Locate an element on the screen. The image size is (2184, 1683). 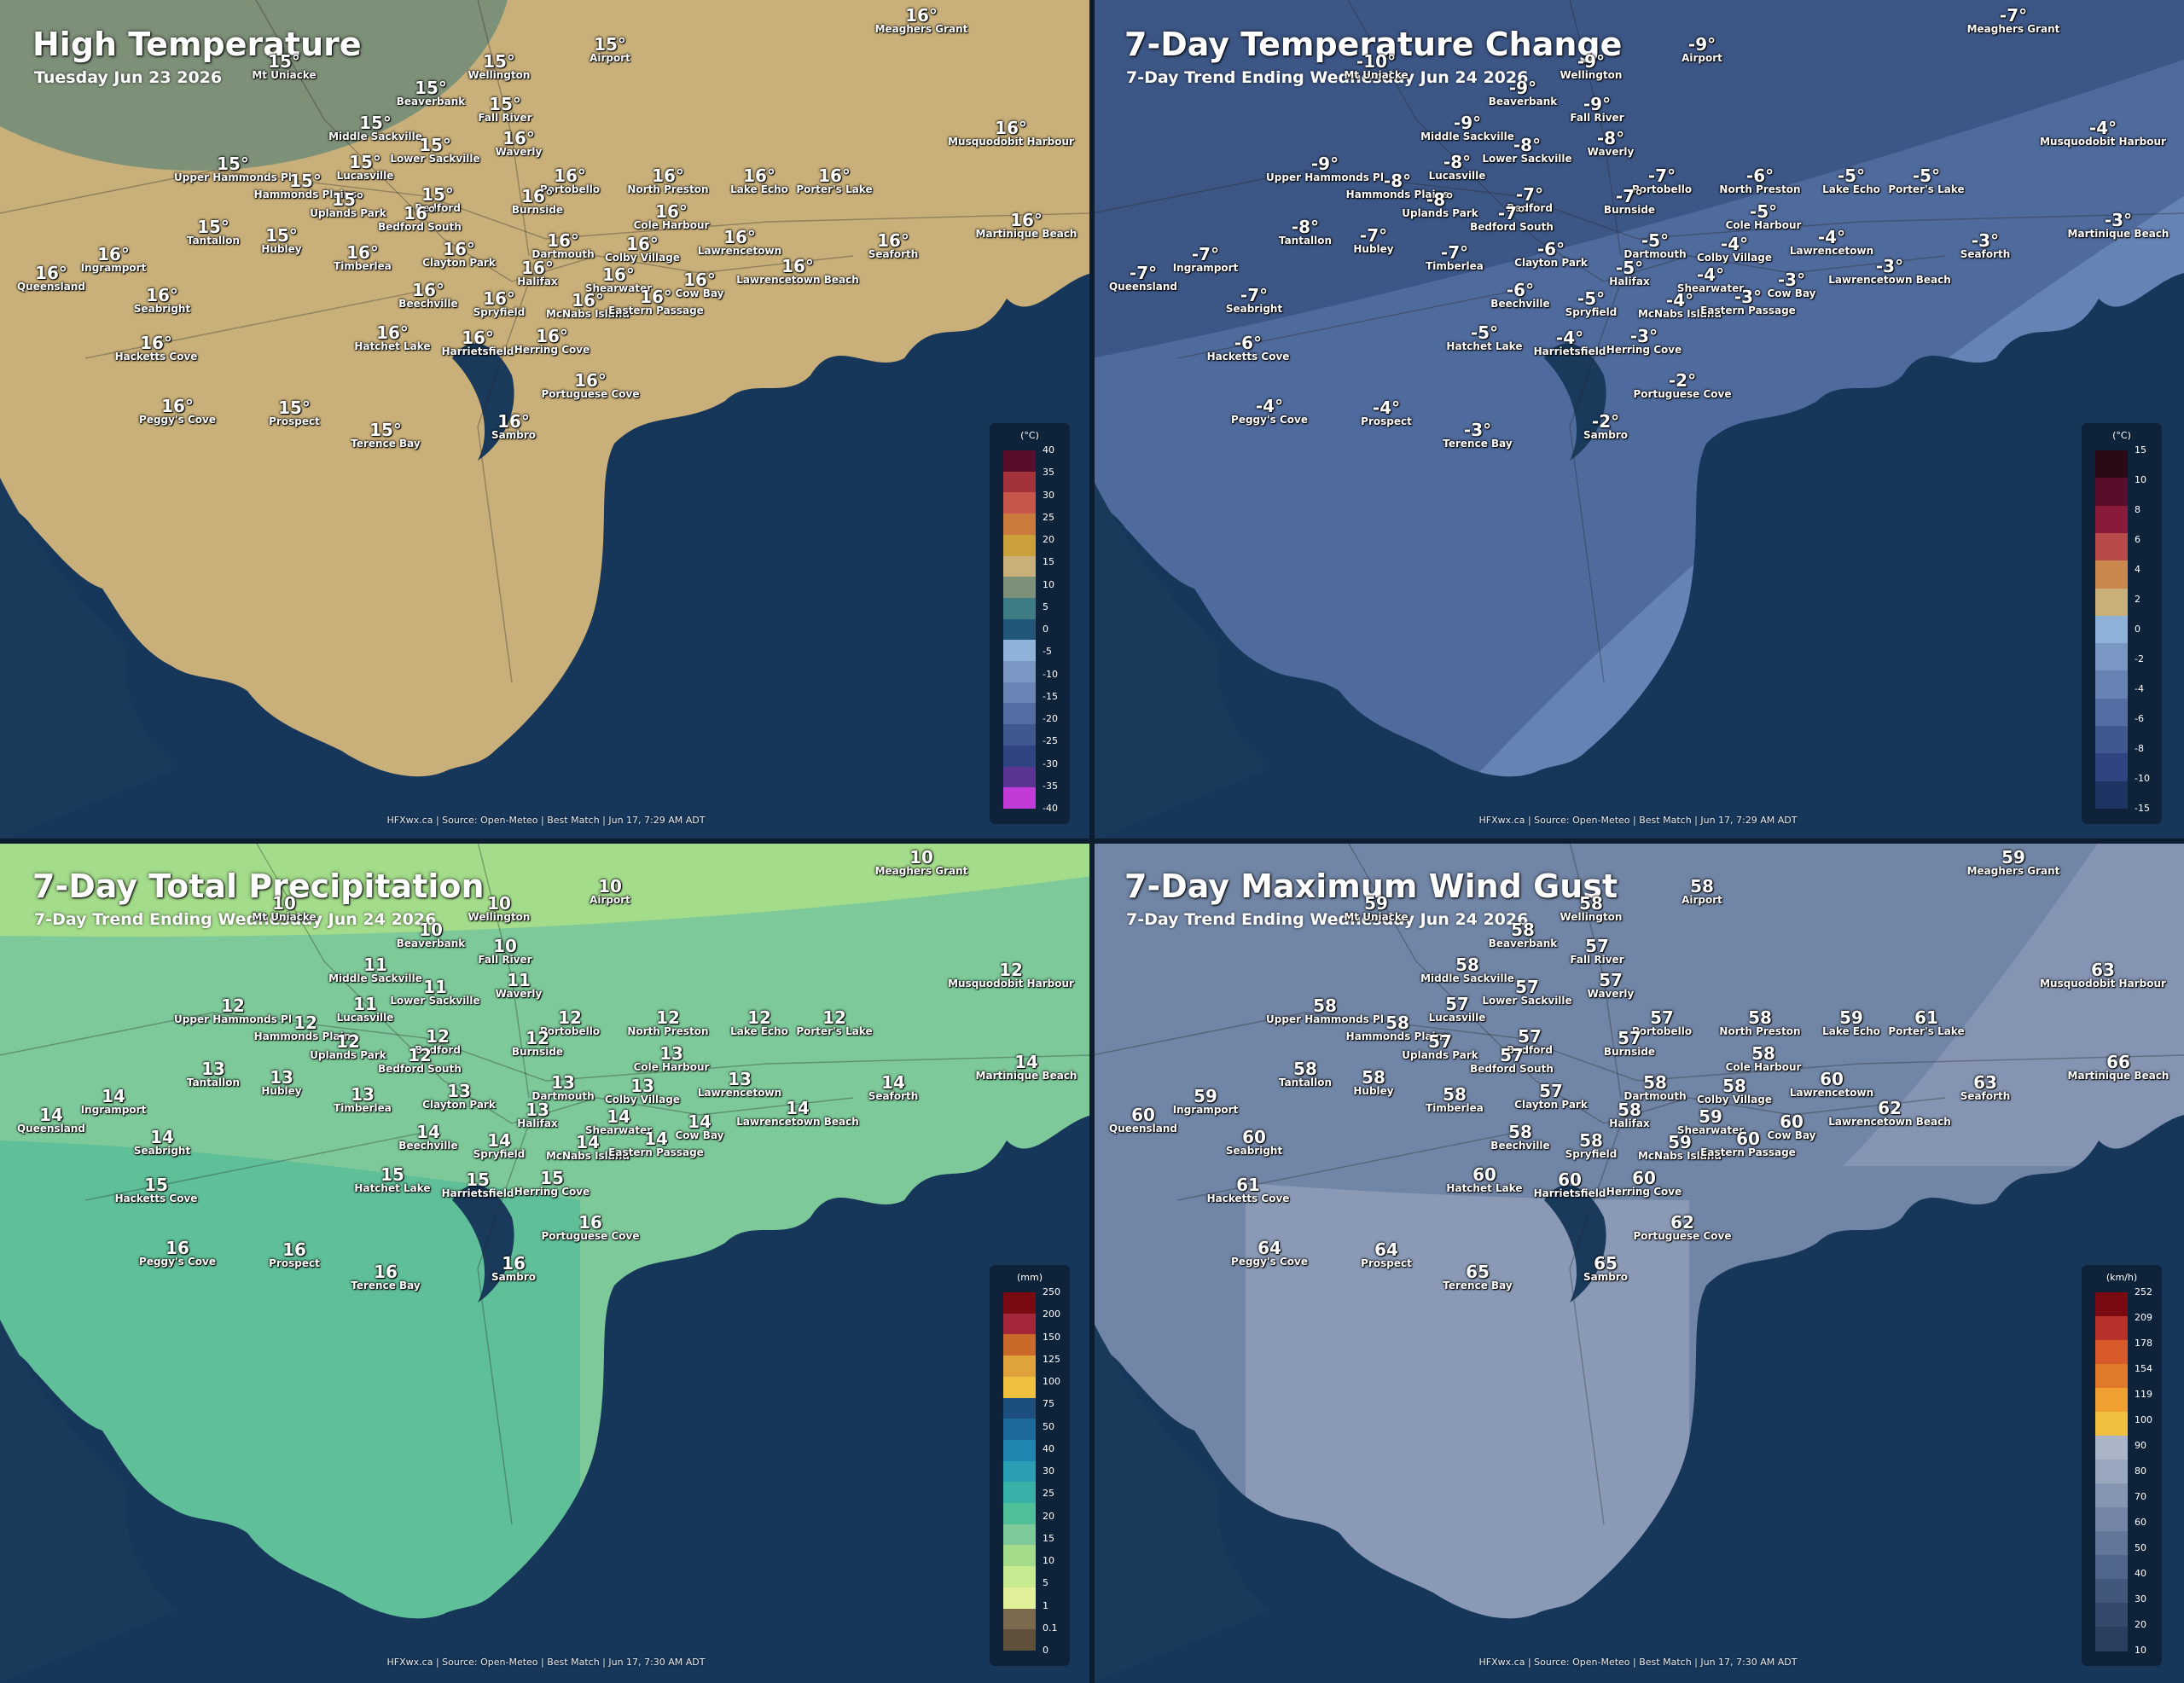
place-name: Musquodobit Harbour is located at coordinates (1011, 983).